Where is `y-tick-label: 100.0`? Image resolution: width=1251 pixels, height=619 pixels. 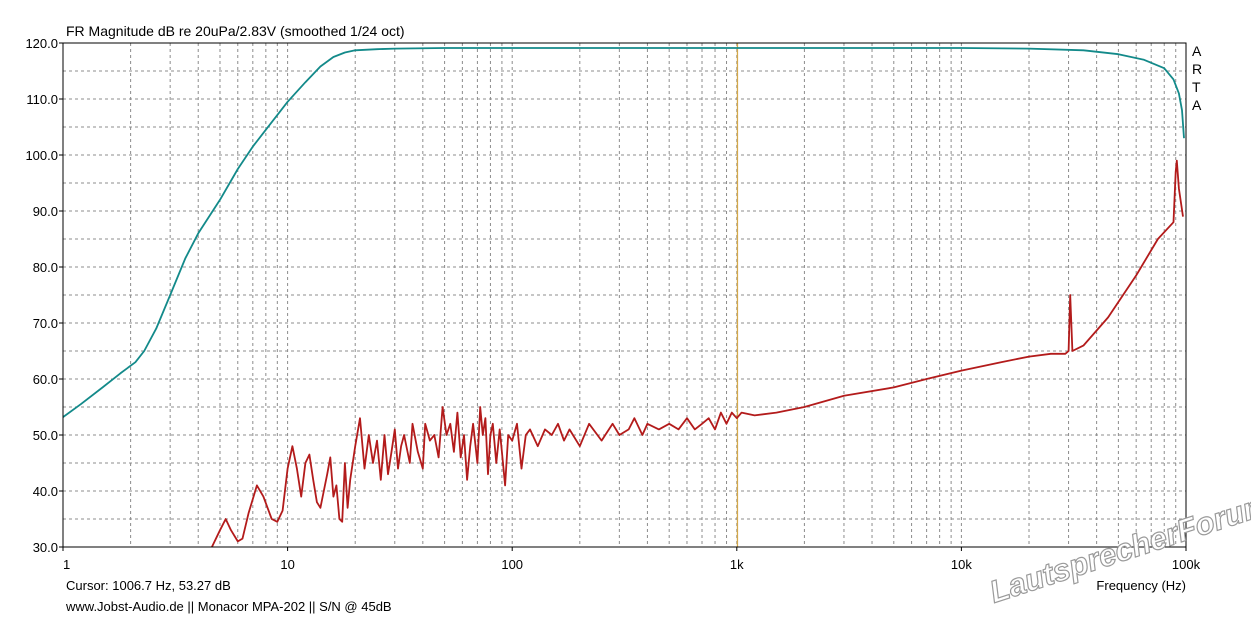 y-tick-label: 100.0 is located at coordinates (41, 155).